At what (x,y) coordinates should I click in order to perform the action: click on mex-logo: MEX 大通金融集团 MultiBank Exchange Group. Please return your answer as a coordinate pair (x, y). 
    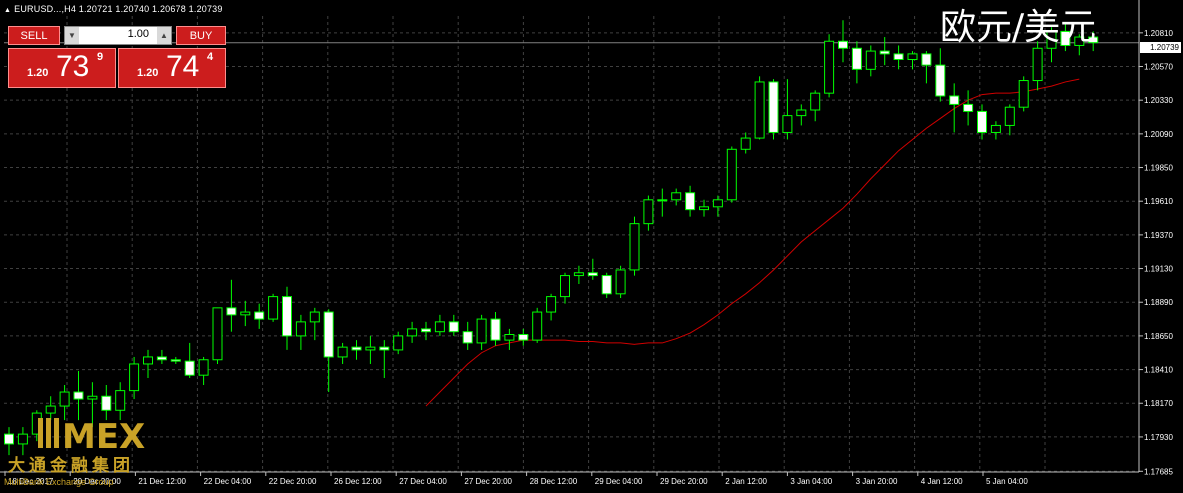
    Looking at the image, I should click on (74, 452).